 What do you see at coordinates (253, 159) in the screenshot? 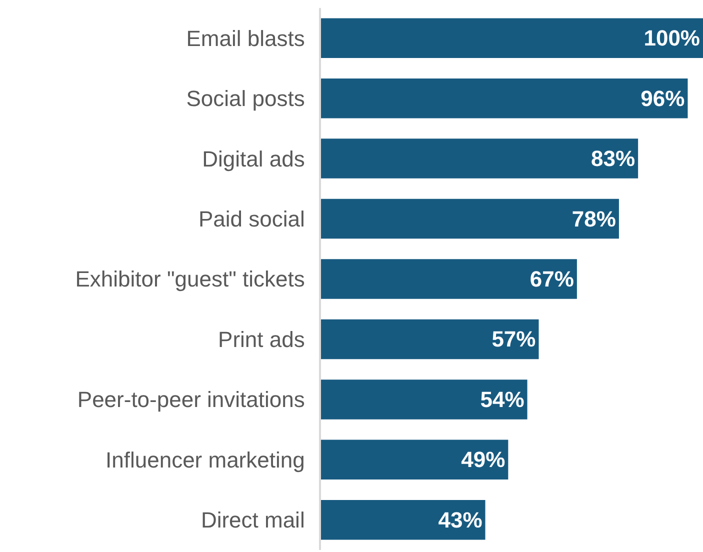
I see `y-tick-label: Digital ads` at bounding box center [253, 159].